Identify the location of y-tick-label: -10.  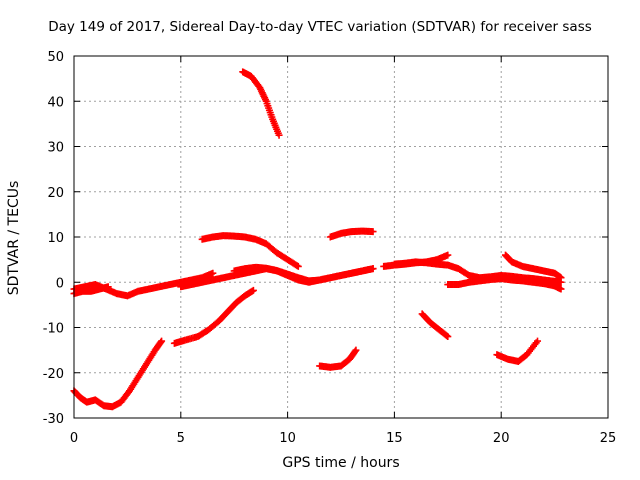
(53, 329).